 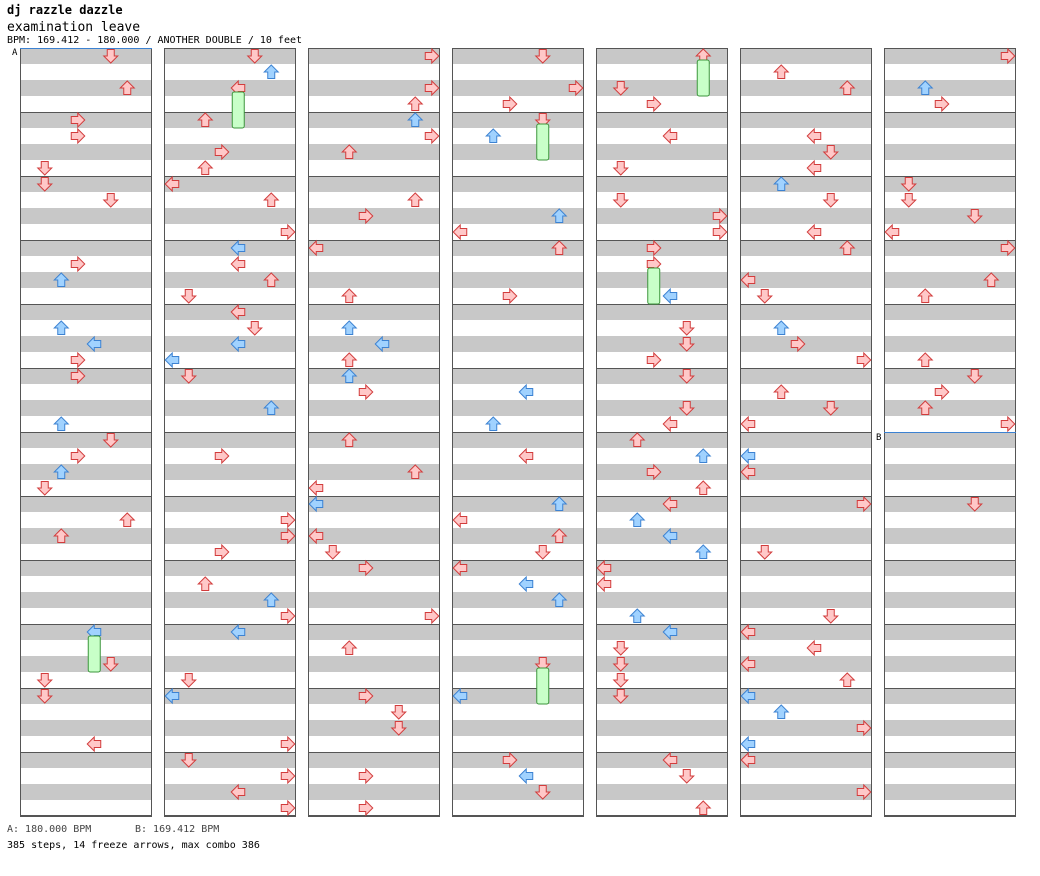 I want to click on bpm-legend: A: 180.000 BPM B: 169.412 BPM, so click(x=113, y=829).